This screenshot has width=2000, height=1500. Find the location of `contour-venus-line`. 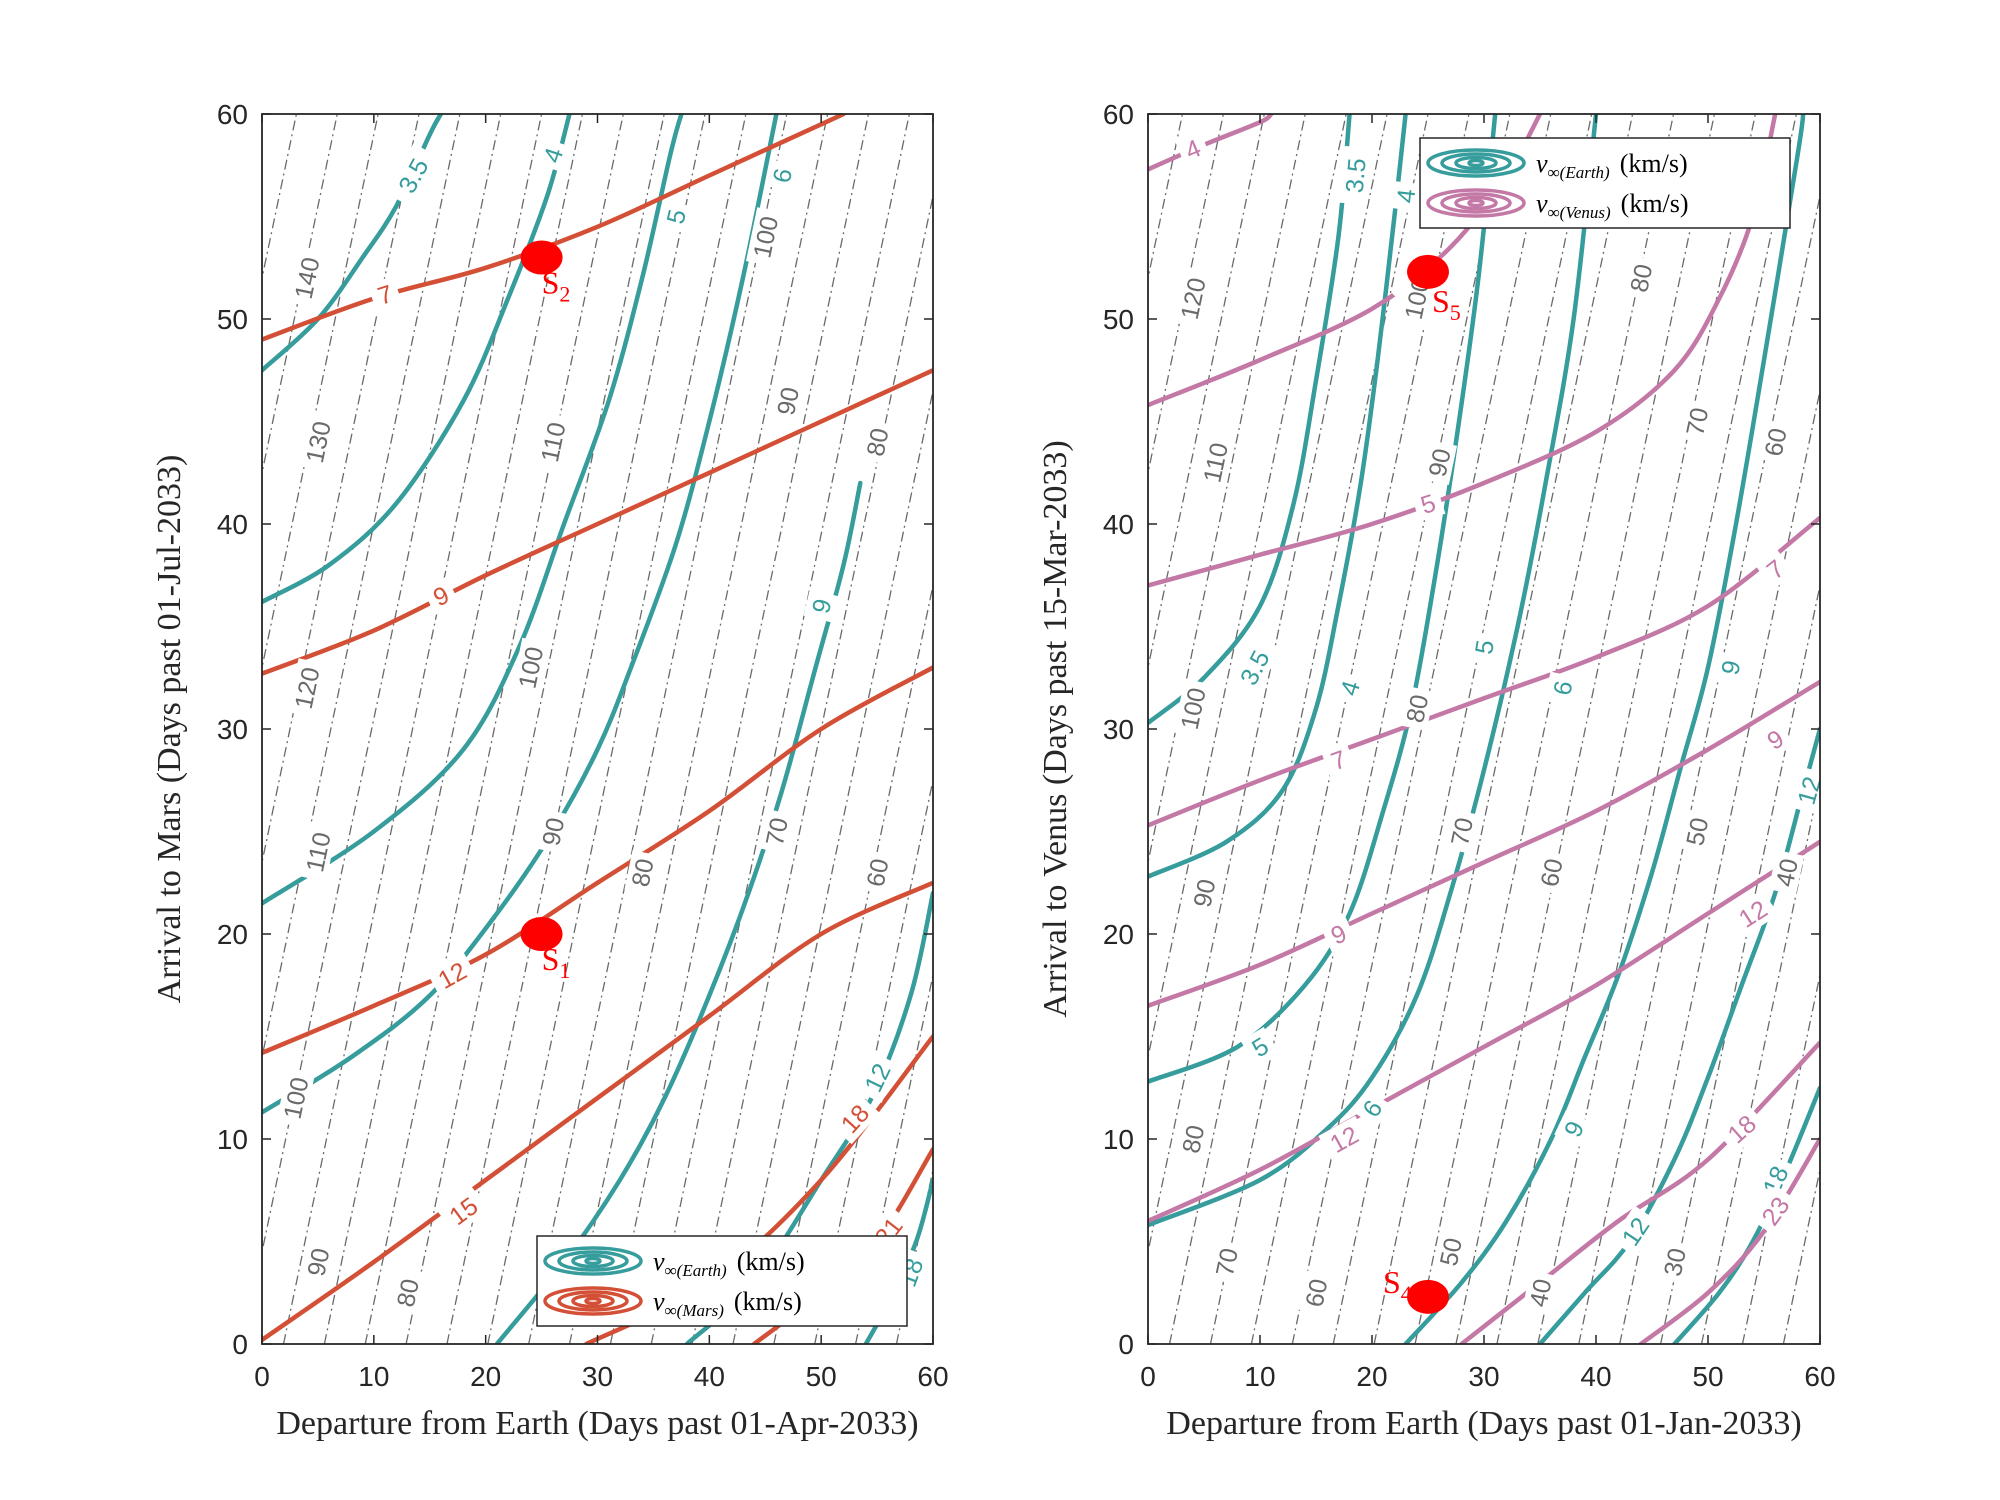

contour-venus-line is located at coordinates (1211, 143).